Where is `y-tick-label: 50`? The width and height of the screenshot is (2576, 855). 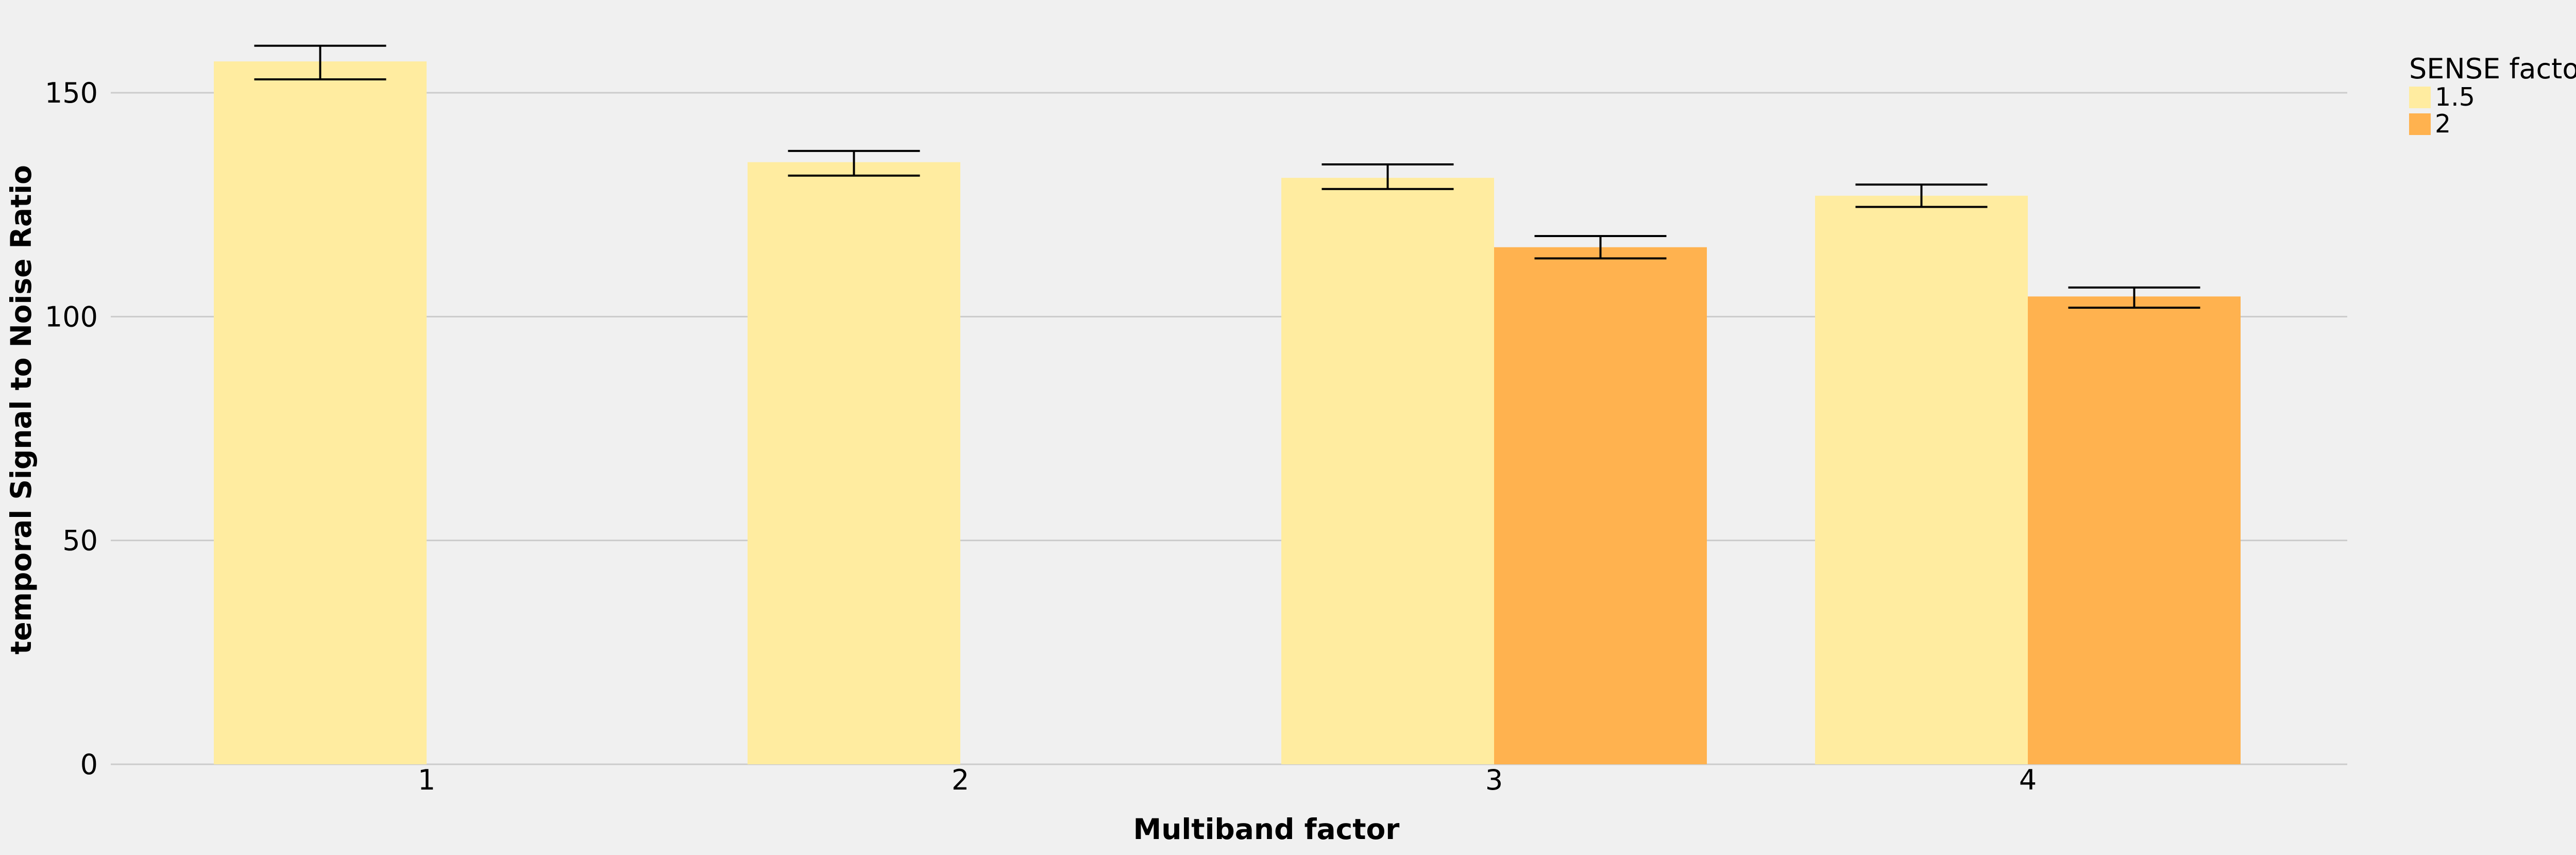
y-tick-label: 50 is located at coordinates (80, 541).